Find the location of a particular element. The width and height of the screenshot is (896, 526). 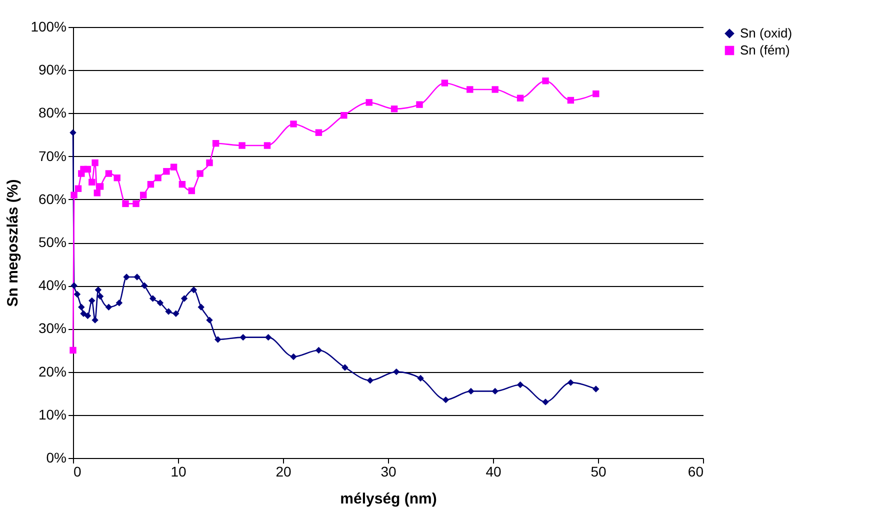

y-tick-label: 10% is located at coordinates (52, 414).